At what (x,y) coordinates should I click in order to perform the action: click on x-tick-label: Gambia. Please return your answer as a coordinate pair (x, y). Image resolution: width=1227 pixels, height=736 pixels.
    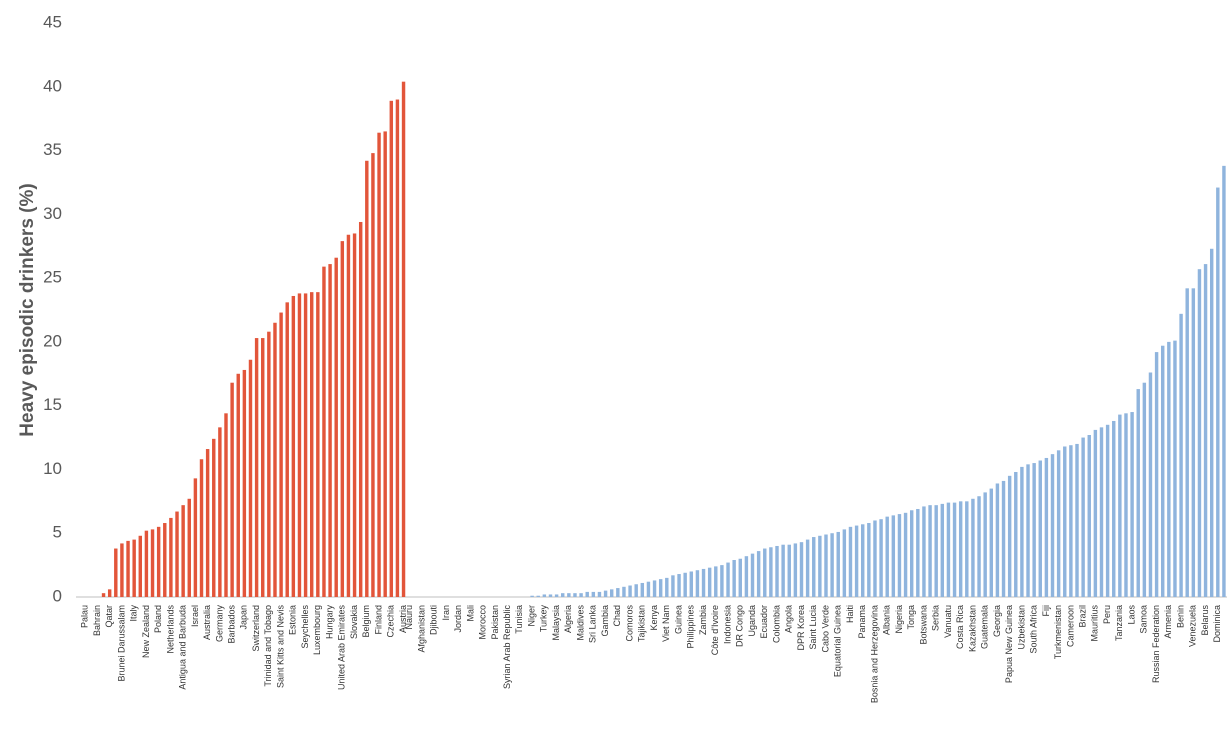
    Looking at the image, I should click on (605, 621).